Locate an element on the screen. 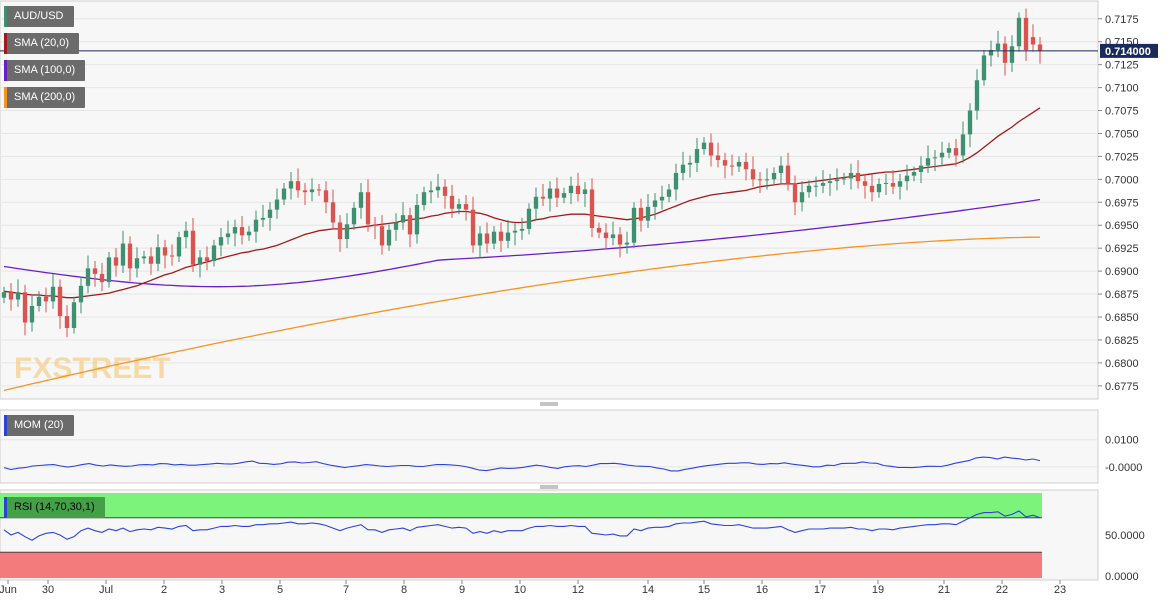 The image size is (1169, 604). price-tick-label: 0.7100 is located at coordinates (1122, 89).